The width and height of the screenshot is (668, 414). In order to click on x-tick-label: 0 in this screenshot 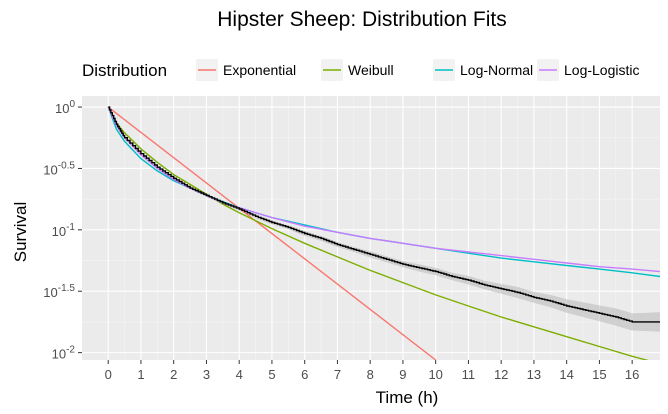, I will do `click(108, 374)`.